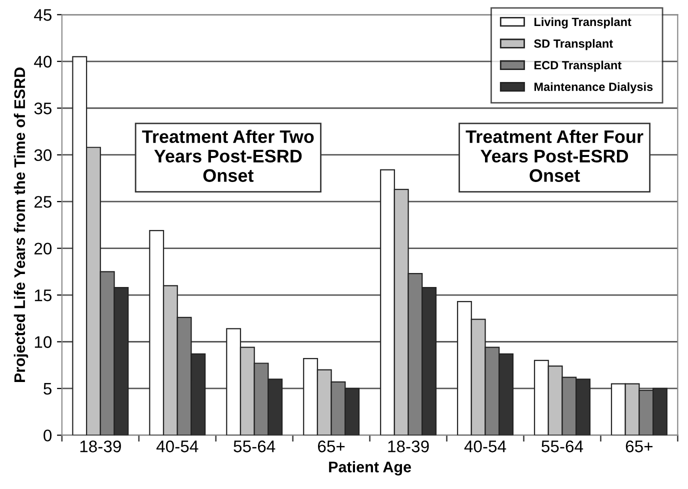 This screenshot has width=688, height=489. Describe the element at coordinates (555, 156) in the screenshot. I see `annotation: Treatment After Four Years Post-ESRD Onset` at that location.